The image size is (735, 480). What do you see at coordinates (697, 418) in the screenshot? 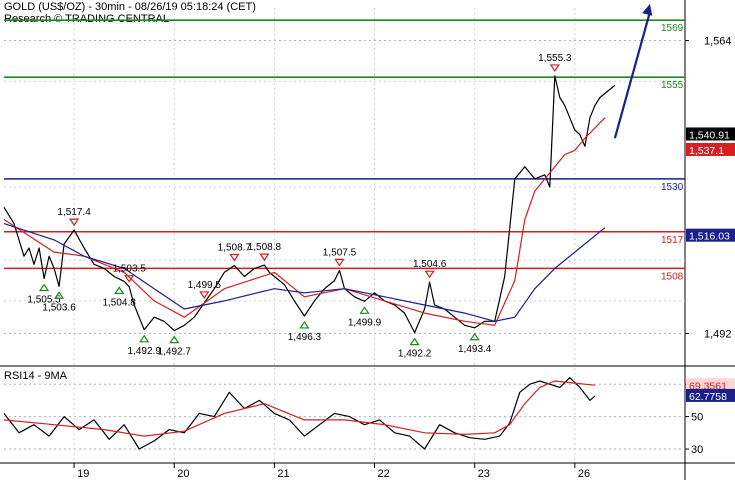
I see `rsi-tick-label: 50` at bounding box center [697, 418].